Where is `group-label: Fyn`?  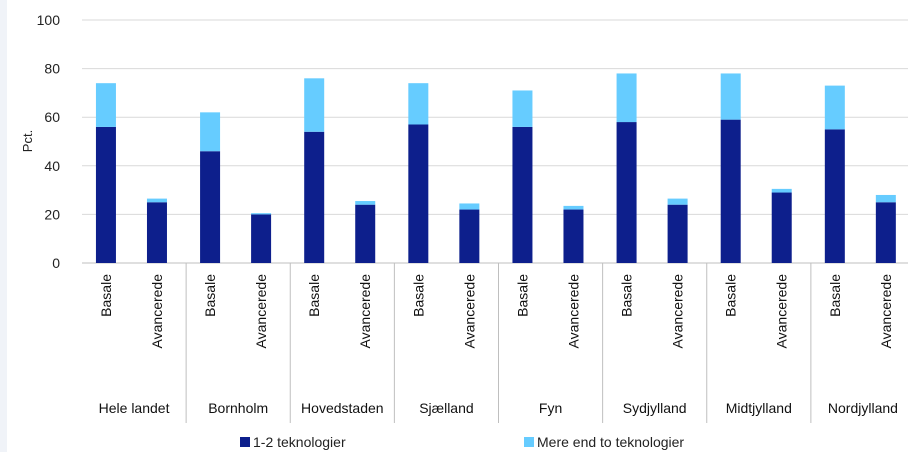 group-label: Fyn is located at coordinates (550, 408).